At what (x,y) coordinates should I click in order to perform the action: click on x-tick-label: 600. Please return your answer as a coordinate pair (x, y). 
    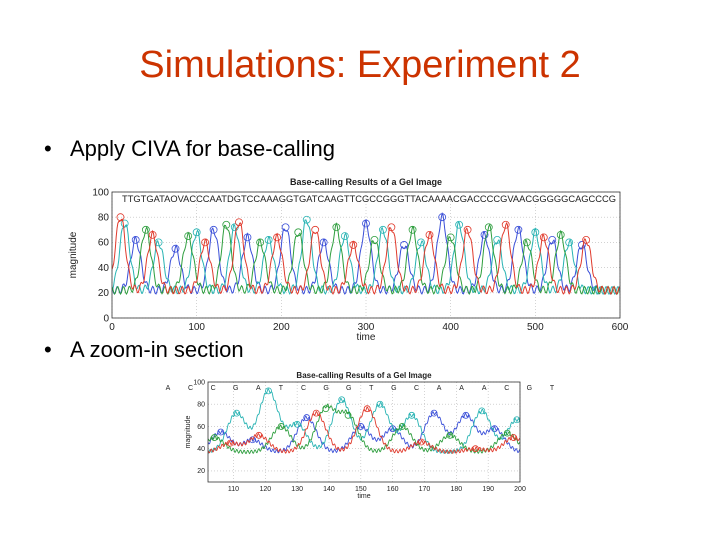
    Looking at the image, I should click on (620, 327).